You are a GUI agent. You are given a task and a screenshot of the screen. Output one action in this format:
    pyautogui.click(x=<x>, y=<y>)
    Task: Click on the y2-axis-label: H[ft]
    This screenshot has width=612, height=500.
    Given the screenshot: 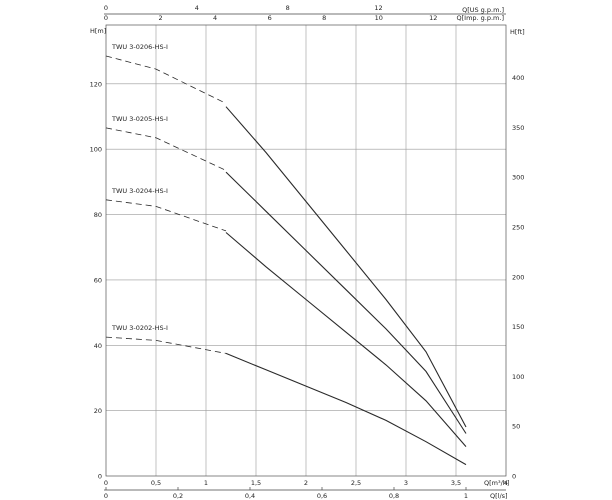 What is the action you would take?
    pyautogui.click(x=517, y=32)
    